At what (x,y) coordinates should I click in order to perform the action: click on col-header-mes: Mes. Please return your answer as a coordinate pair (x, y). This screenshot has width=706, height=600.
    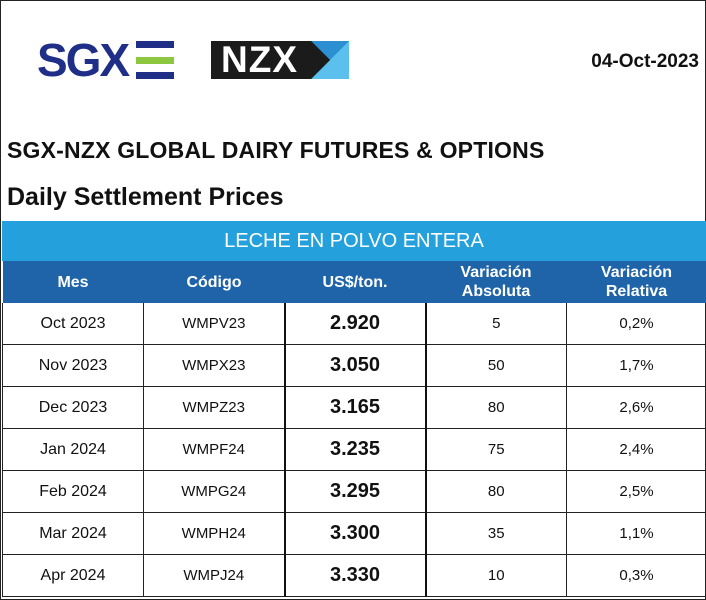
    Looking at the image, I should click on (73, 282).